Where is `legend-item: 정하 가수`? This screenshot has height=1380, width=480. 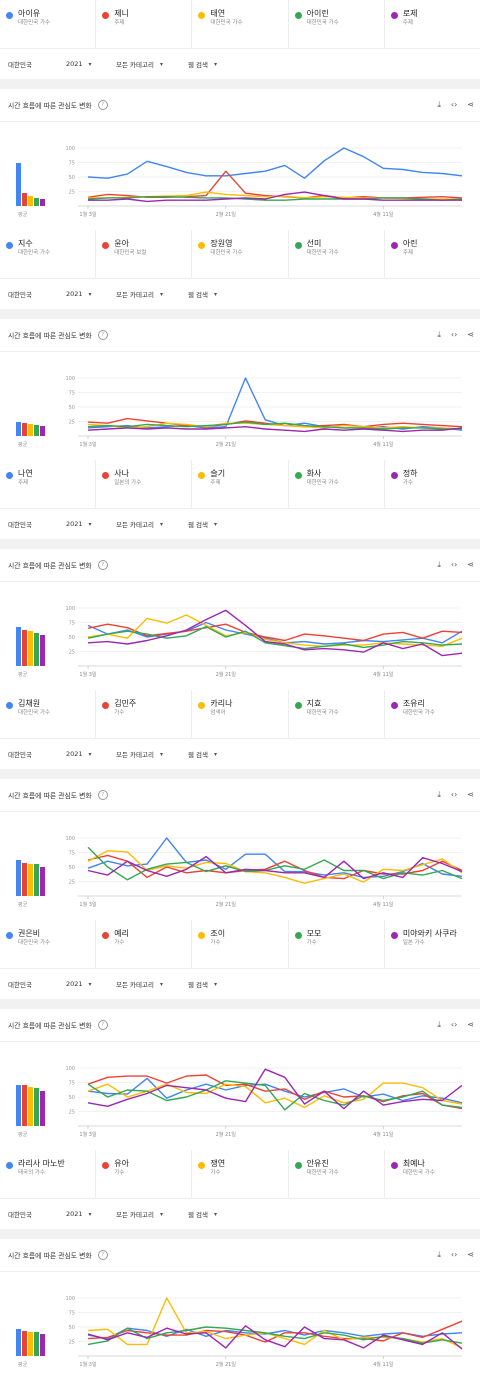
legend-item: 정하 가수 is located at coordinates (432, 484).